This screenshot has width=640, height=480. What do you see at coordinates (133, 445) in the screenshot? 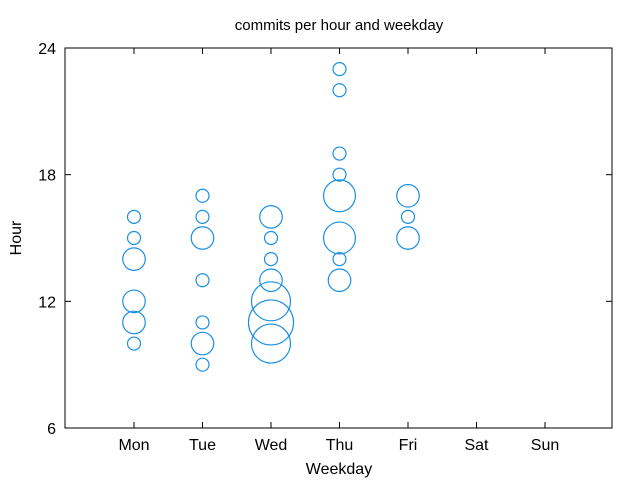
I see `x-tick-label: Mon` at bounding box center [133, 445].